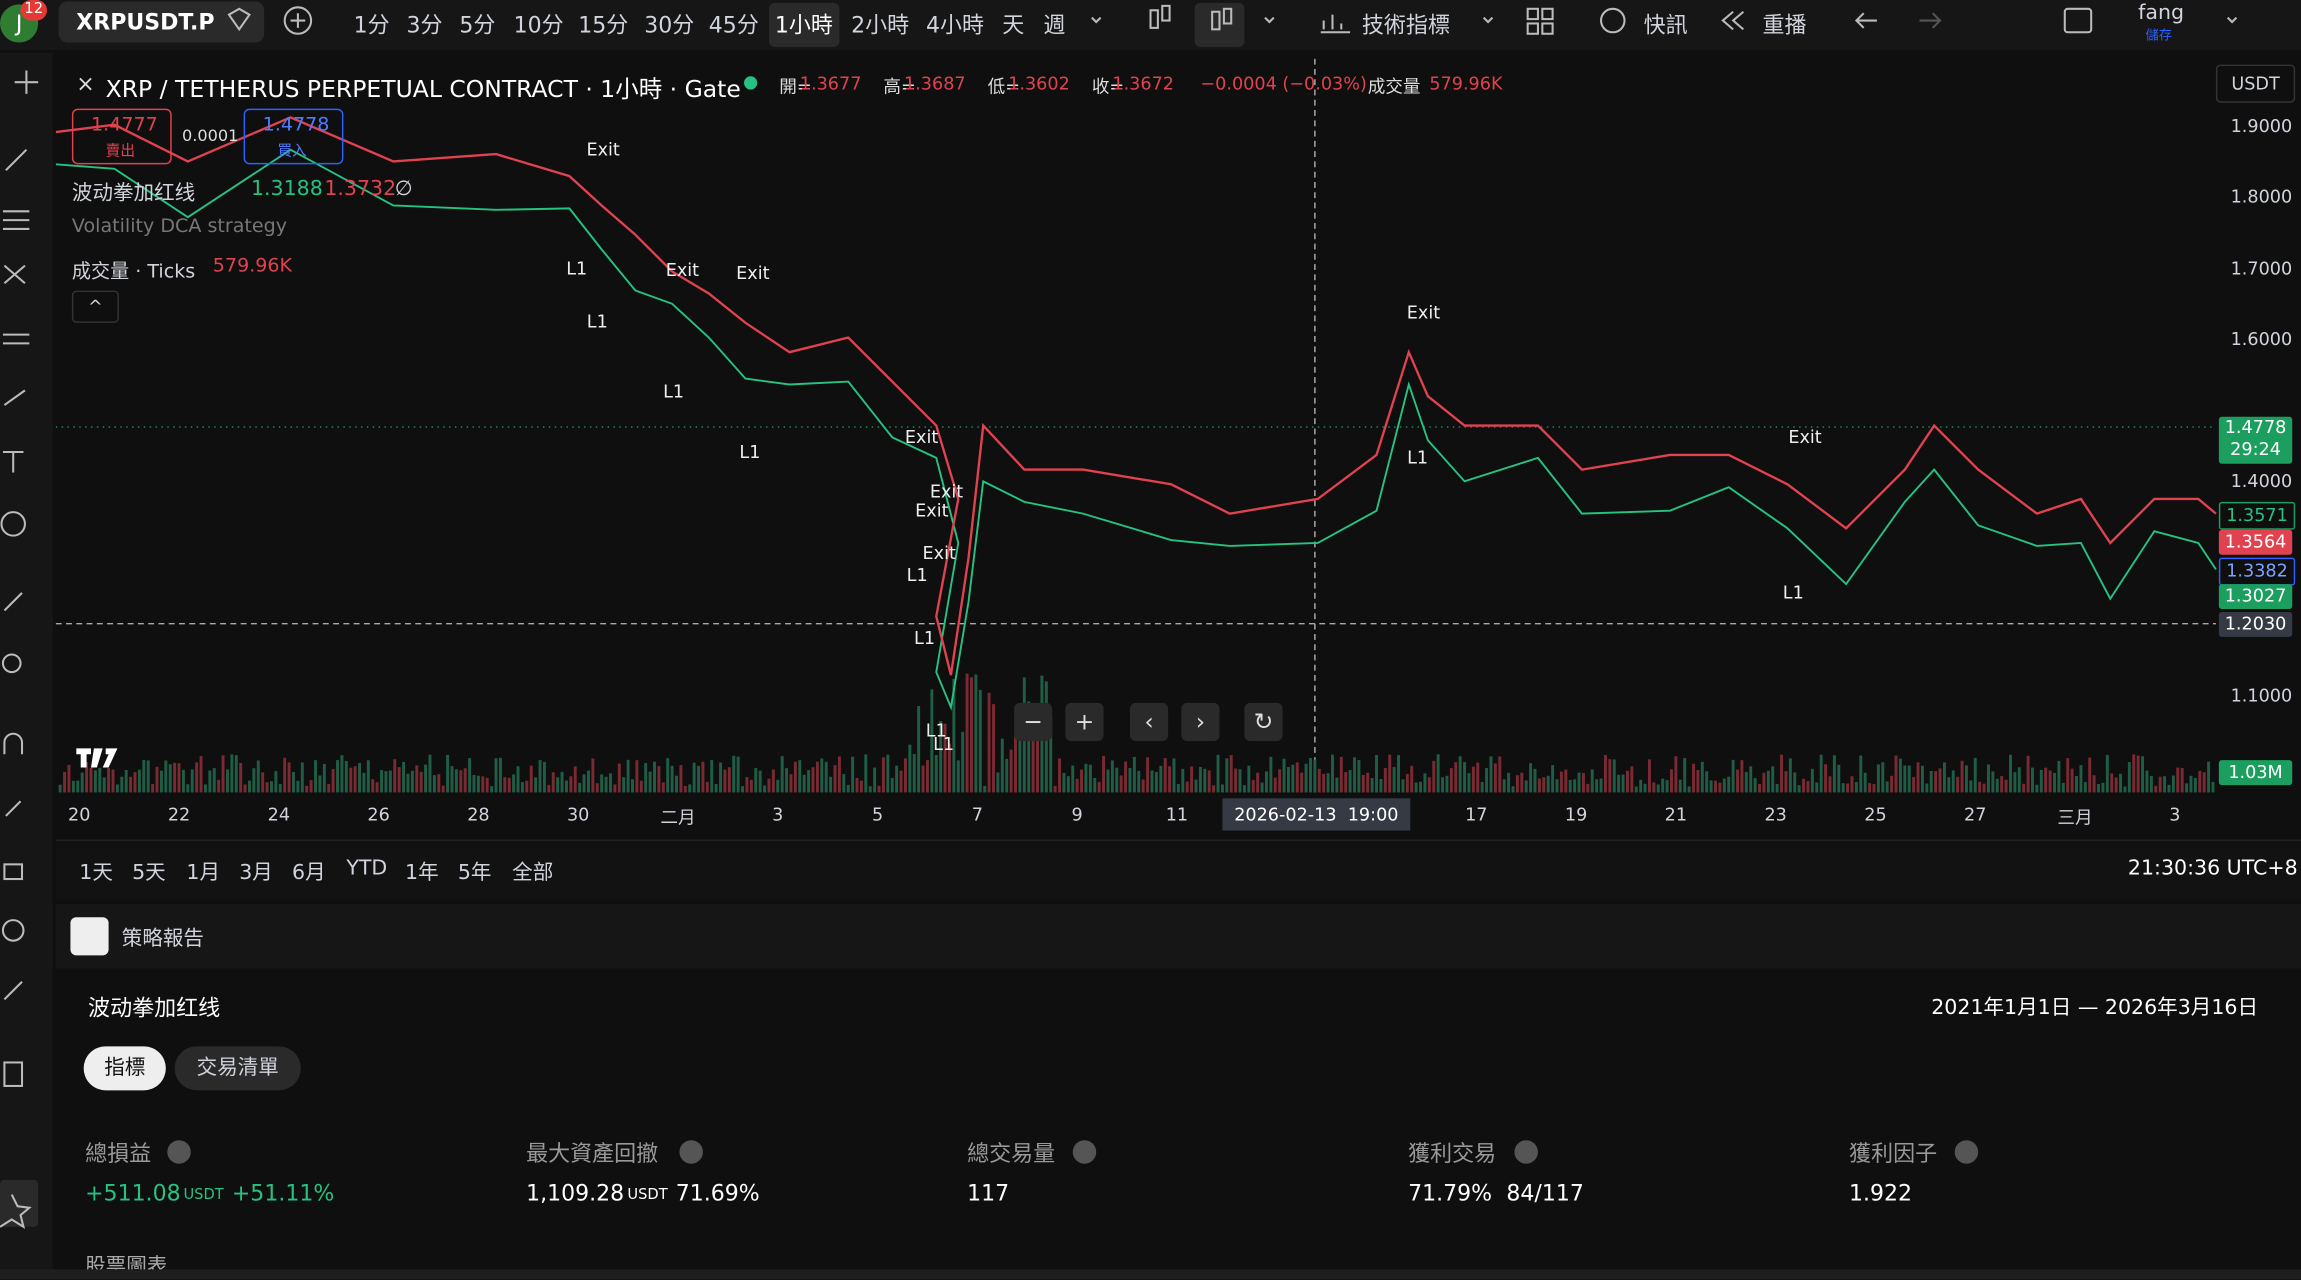 This screenshot has width=2301, height=1280. Describe the element at coordinates (367, 869) in the screenshot. I see `range-button: YTD` at that location.